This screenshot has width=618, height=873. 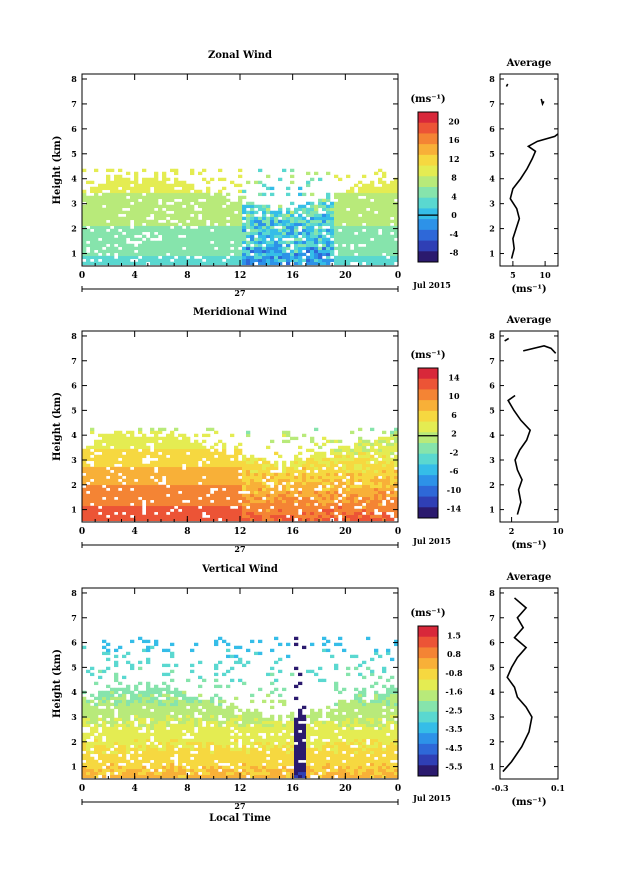 I want to click on y-axis-label: Height (km), so click(x=57, y=170).